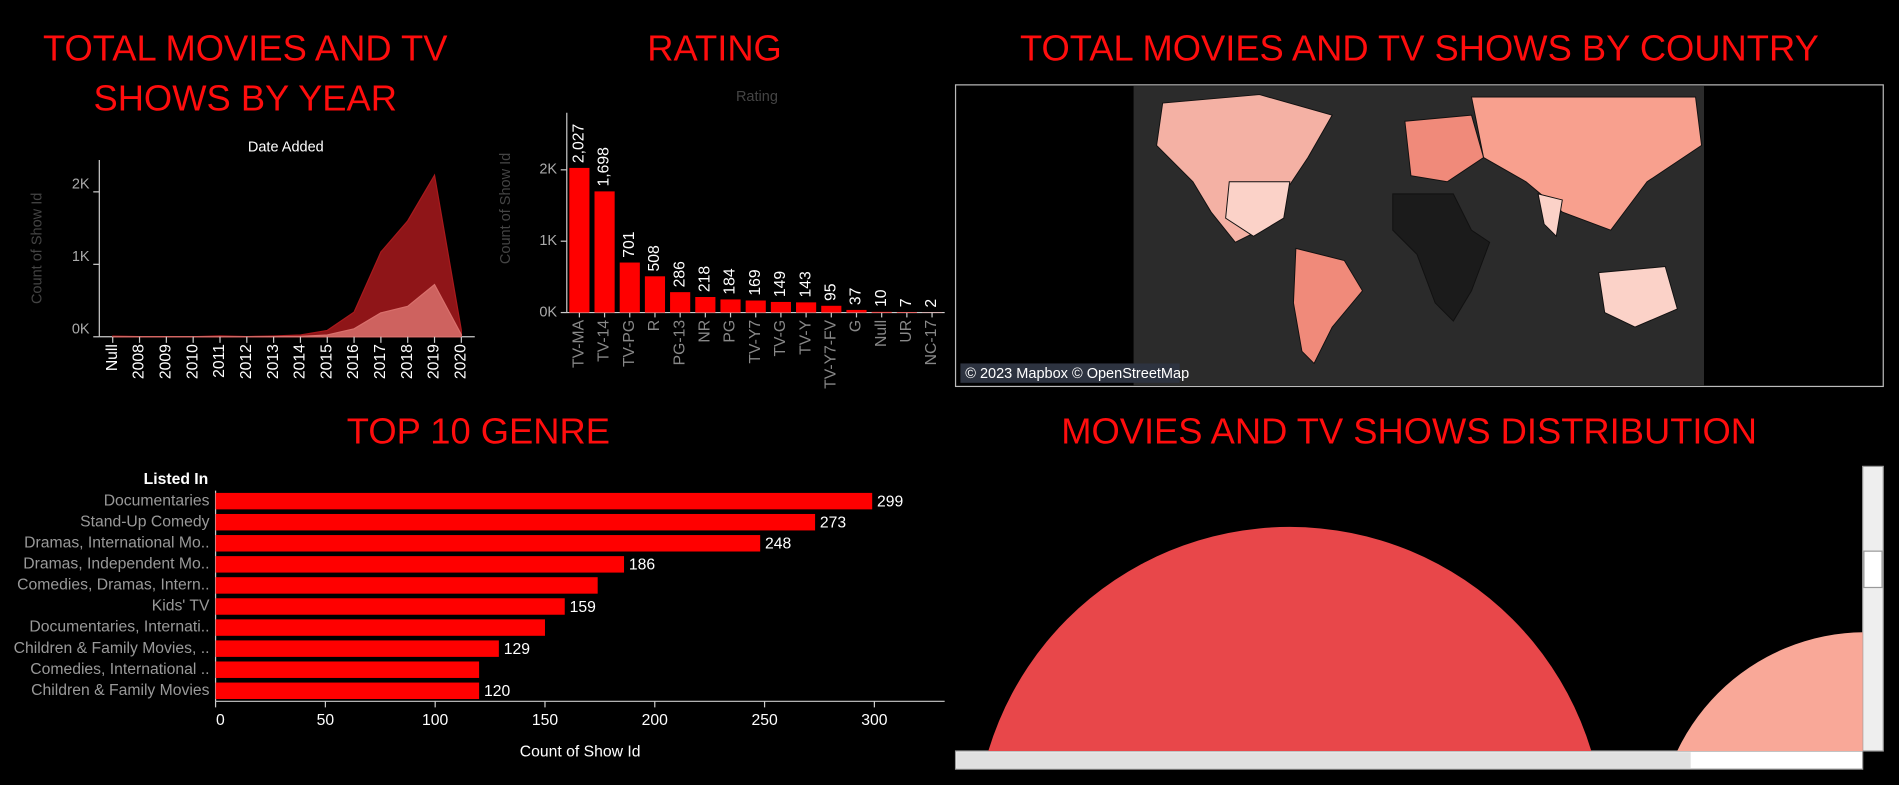 The image size is (1899, 785). What do you see at coordinates (881, 298) in the screenshot?
I see `value-label: 10` at bounding box center [881, 298].